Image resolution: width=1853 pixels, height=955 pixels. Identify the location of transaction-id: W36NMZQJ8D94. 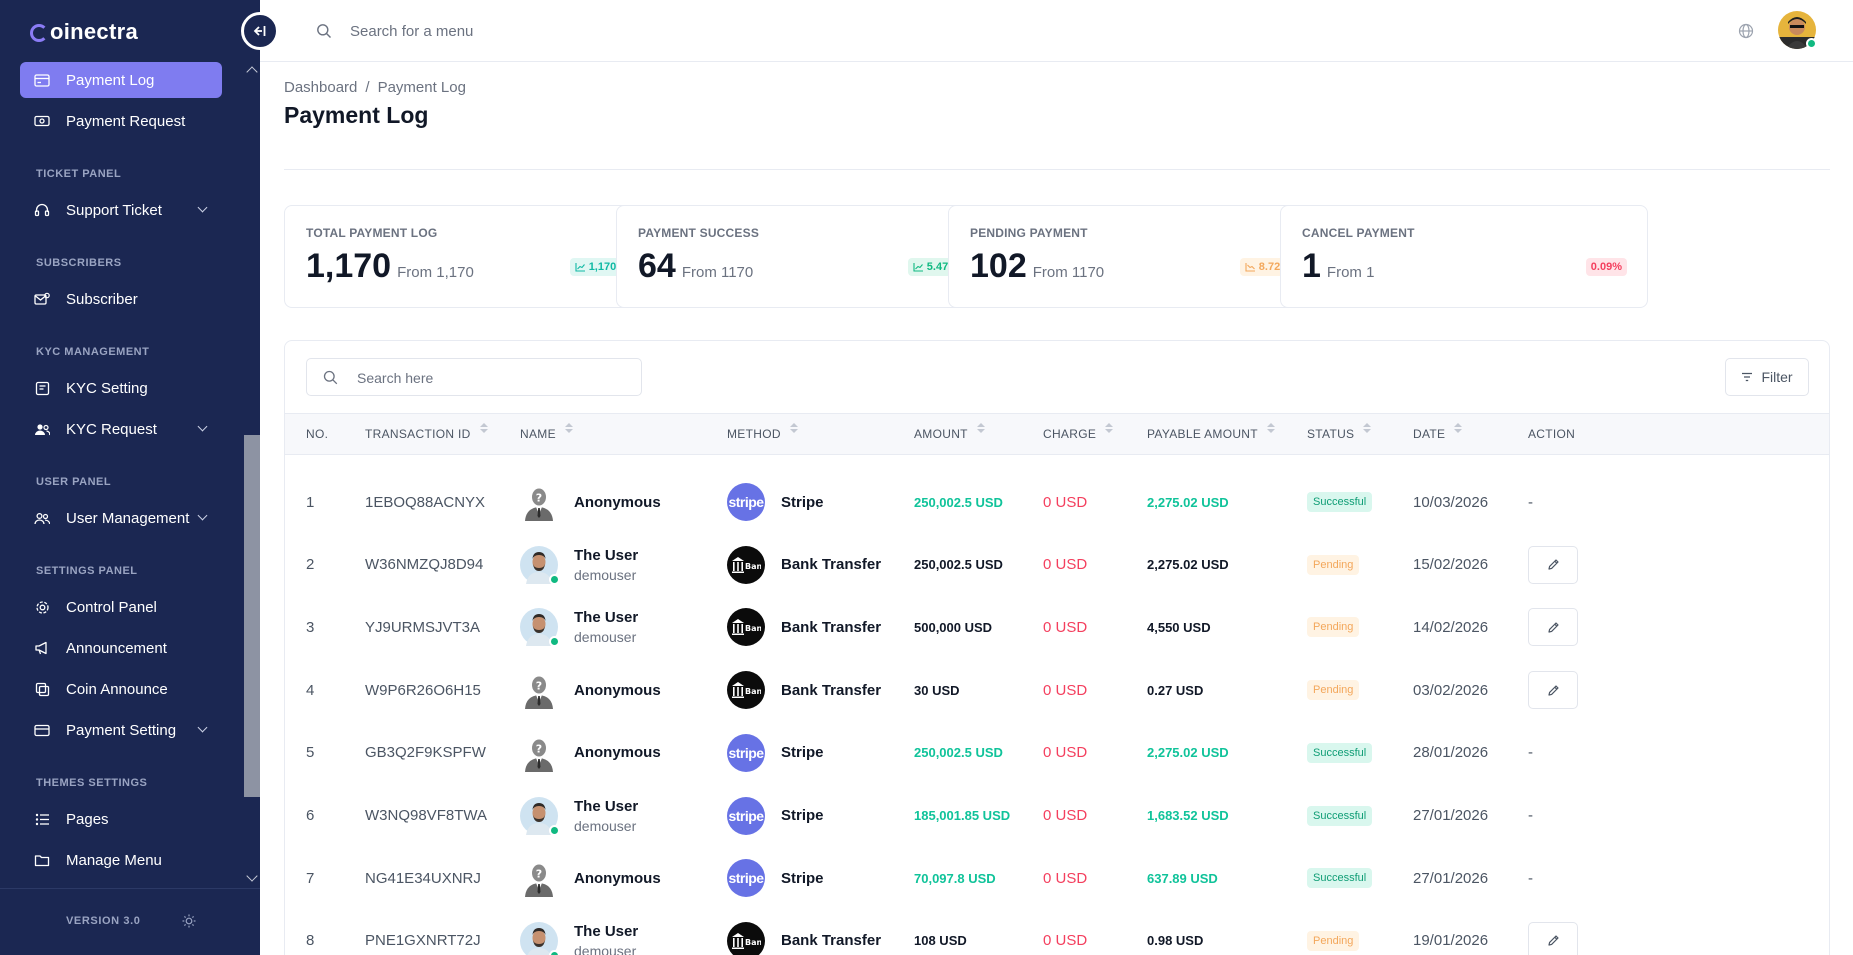
(424, 565).